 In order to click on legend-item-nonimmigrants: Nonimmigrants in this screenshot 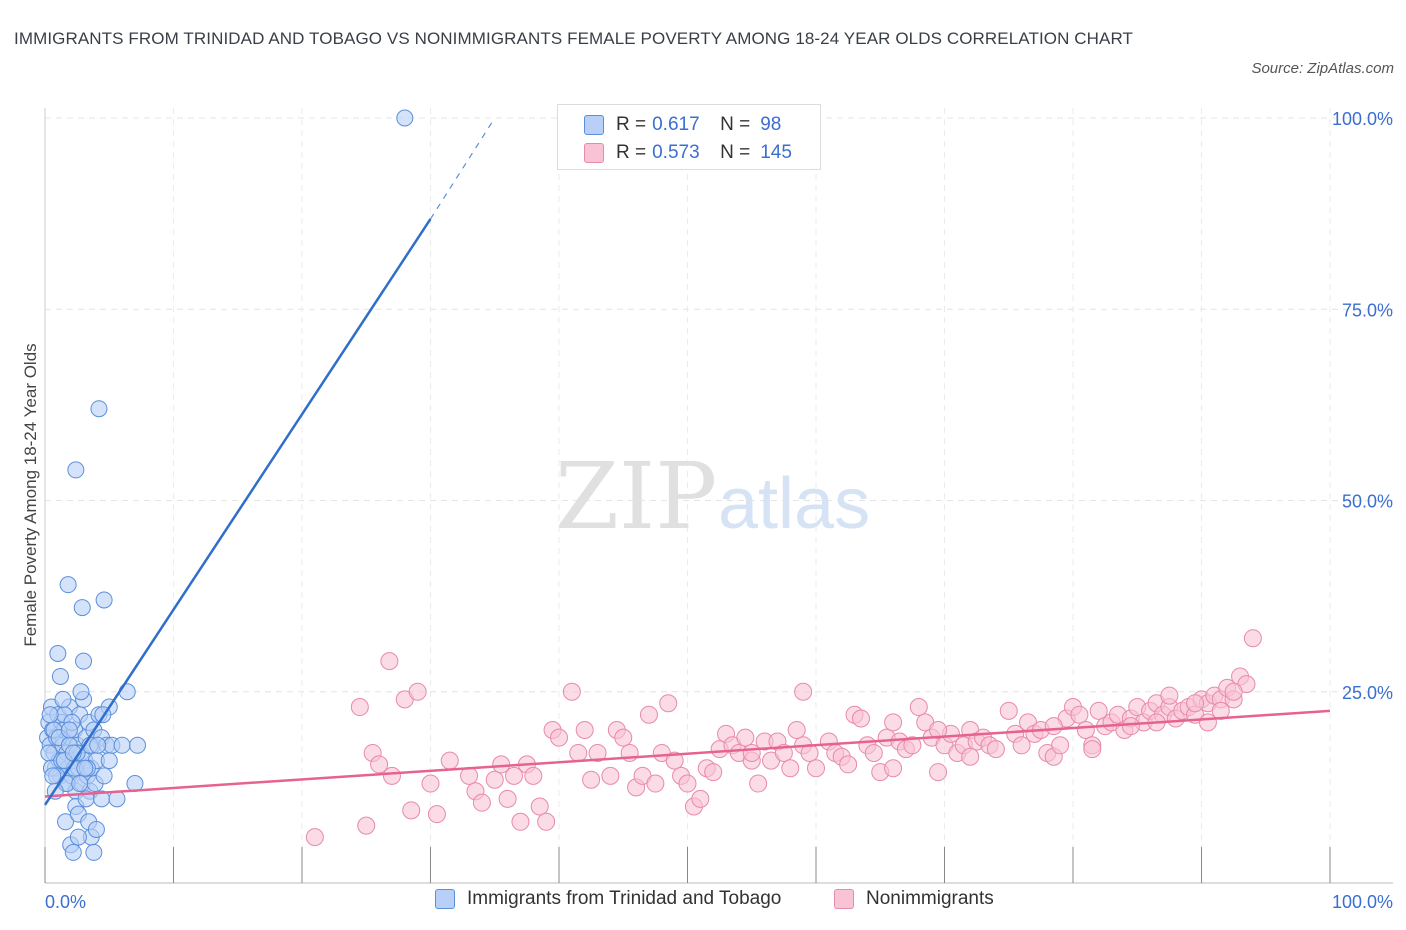, I will do `click(914, 899)`.